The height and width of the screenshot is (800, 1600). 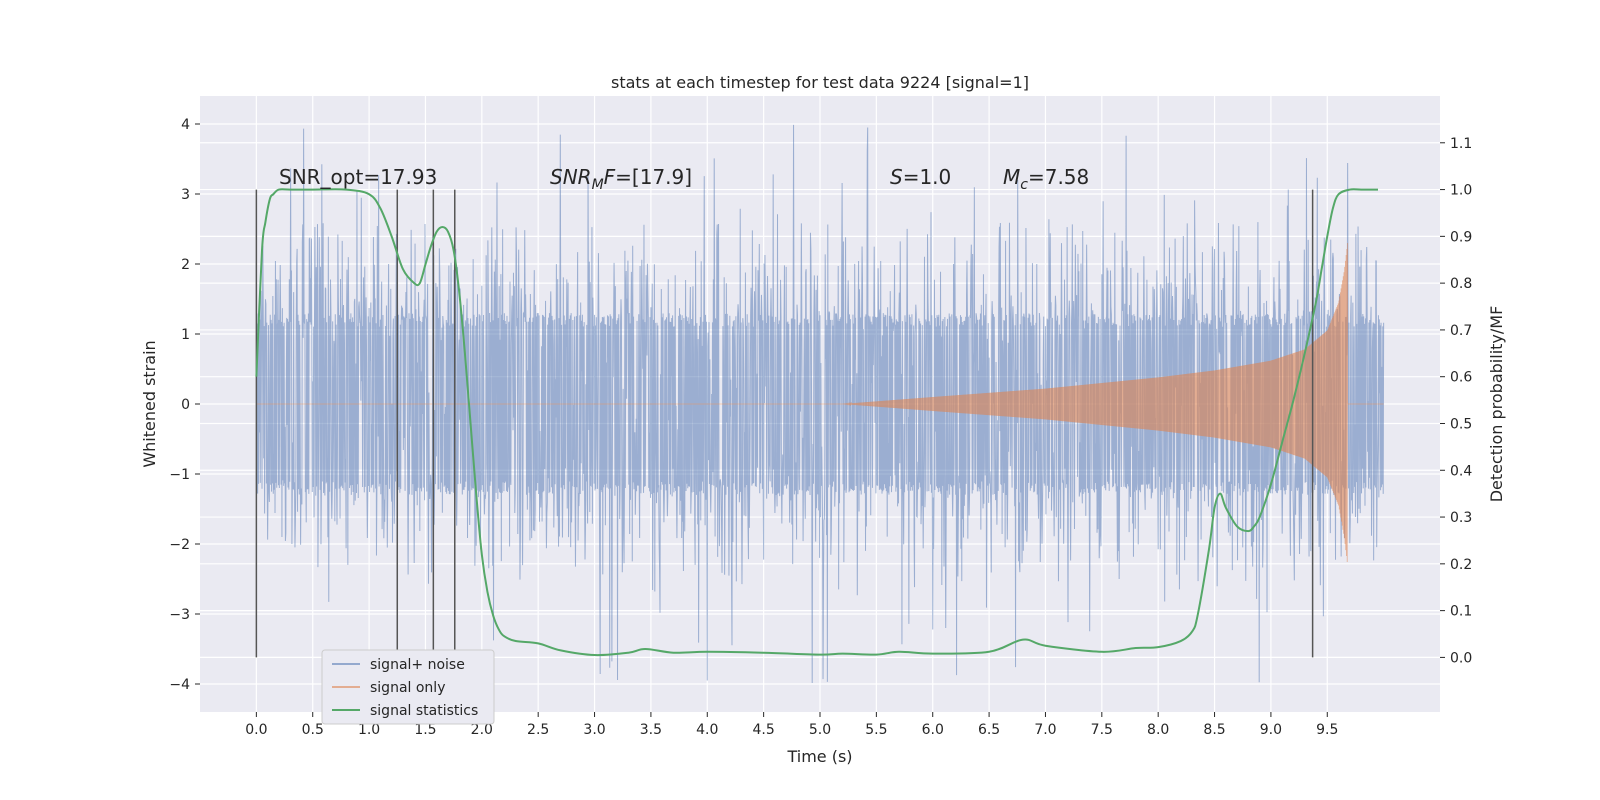 What do you see at coordinates (1461, 284) in the screenshot?
I see `y2-tick-label: 0.8` at bounding box center [1461, 284].